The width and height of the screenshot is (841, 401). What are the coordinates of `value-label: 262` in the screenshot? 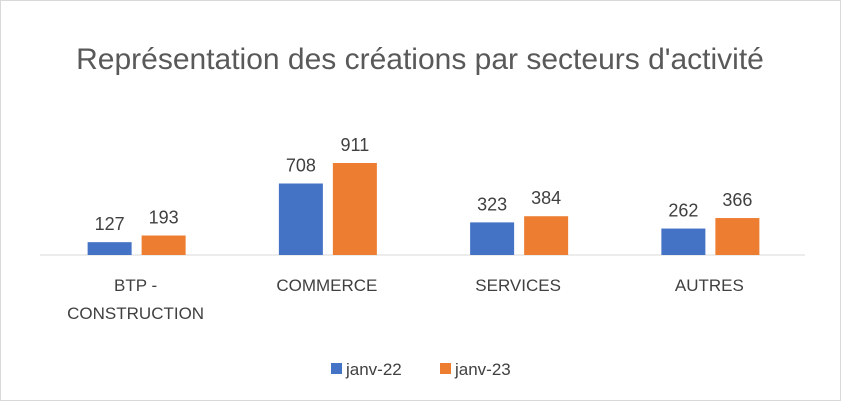 It's located at (683, 211).